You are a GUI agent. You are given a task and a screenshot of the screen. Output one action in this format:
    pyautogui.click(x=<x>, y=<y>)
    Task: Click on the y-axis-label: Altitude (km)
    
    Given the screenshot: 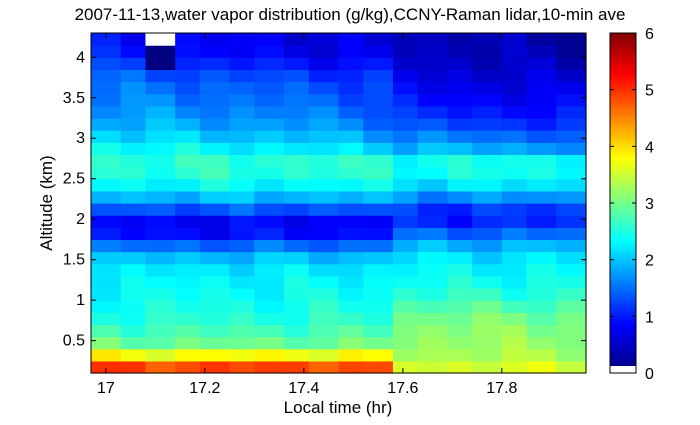 What is the action you would take?
    pyautogui.click(x=46, y=202)
    